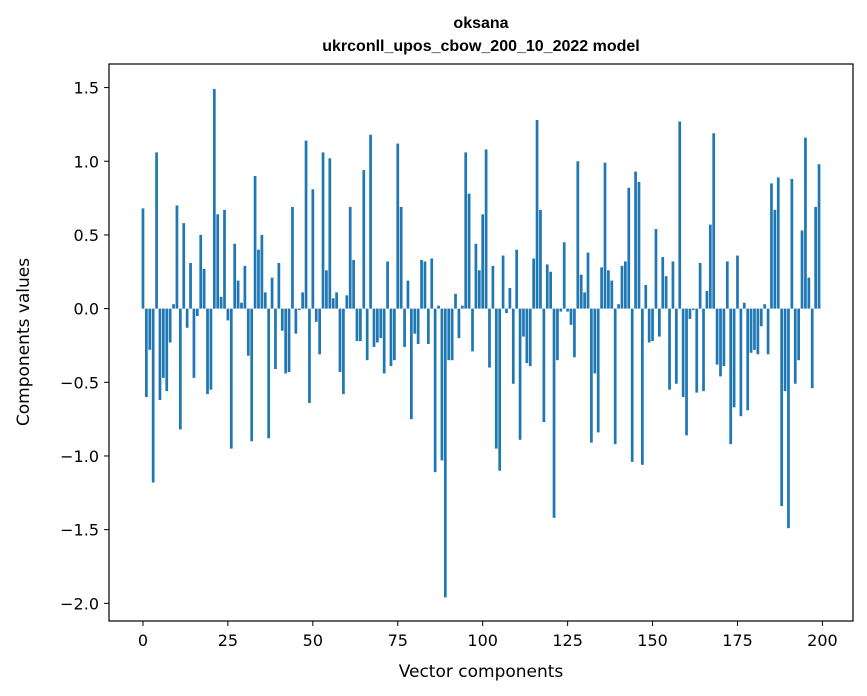  Describe the element at coordinates (481, 672) in the screenshot. I see `x-axis-label: Vector components` at that location.